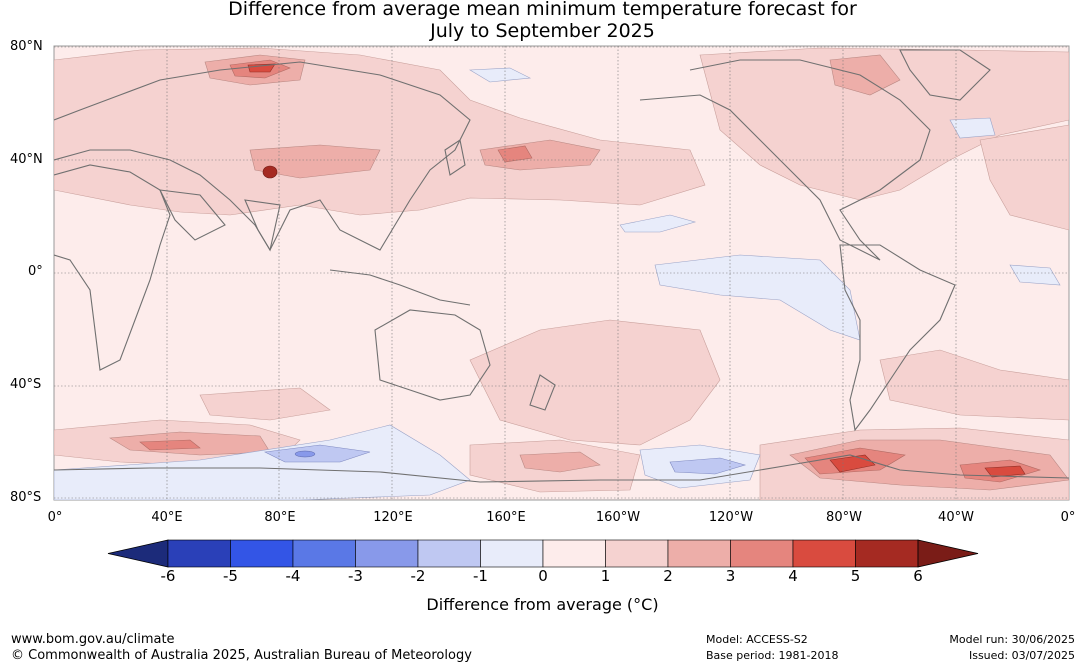 This screenshot has height=667, width=1085. I want to click on japan-outline, so click(455, 157).